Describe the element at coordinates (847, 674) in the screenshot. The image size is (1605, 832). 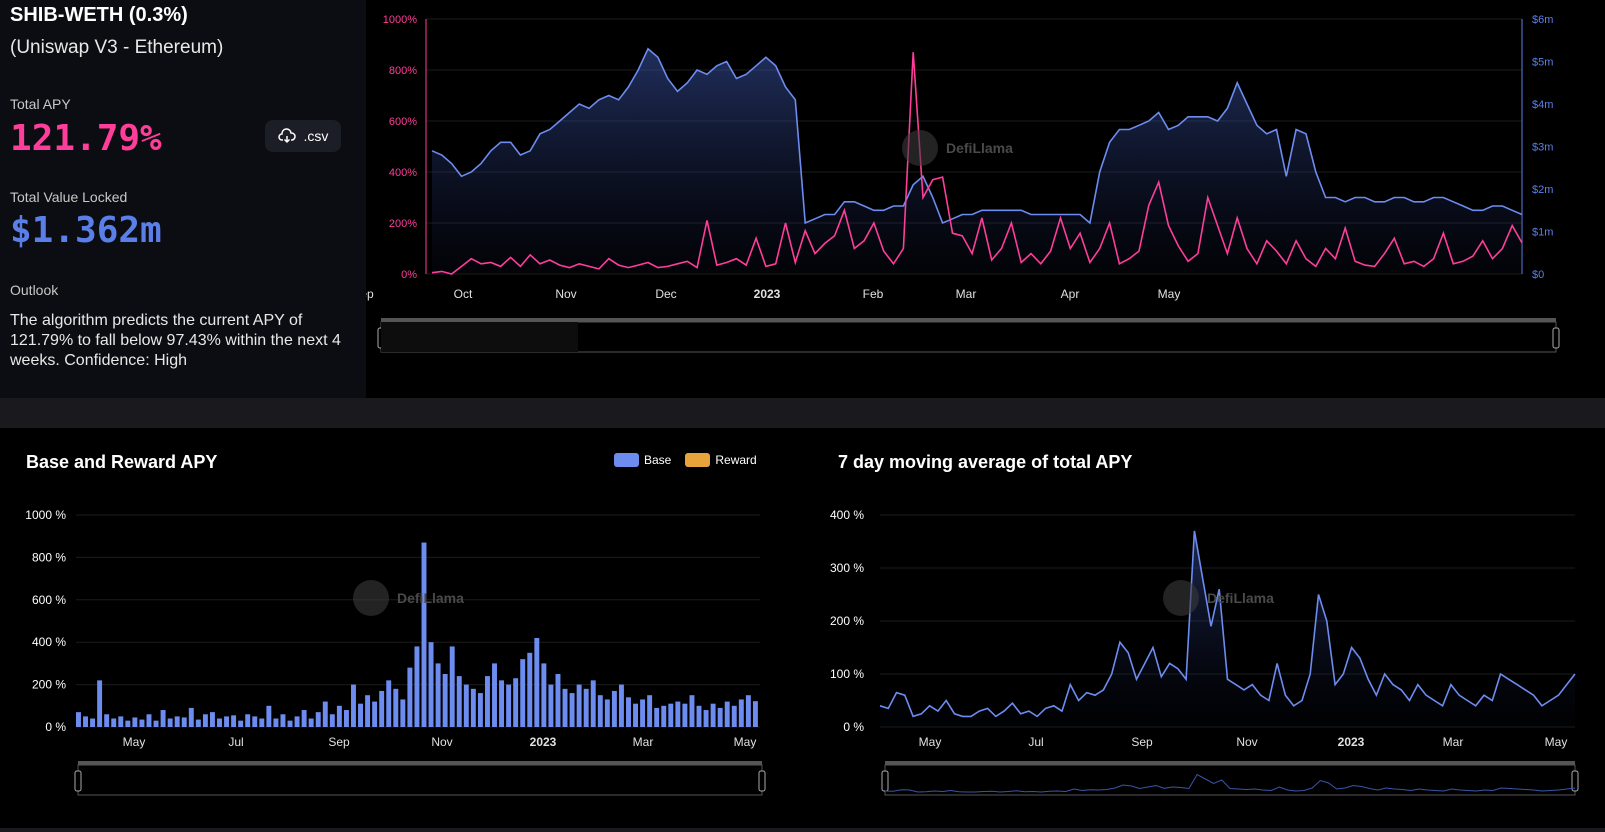
I see `y-axis-tick: 100 %` at that location.